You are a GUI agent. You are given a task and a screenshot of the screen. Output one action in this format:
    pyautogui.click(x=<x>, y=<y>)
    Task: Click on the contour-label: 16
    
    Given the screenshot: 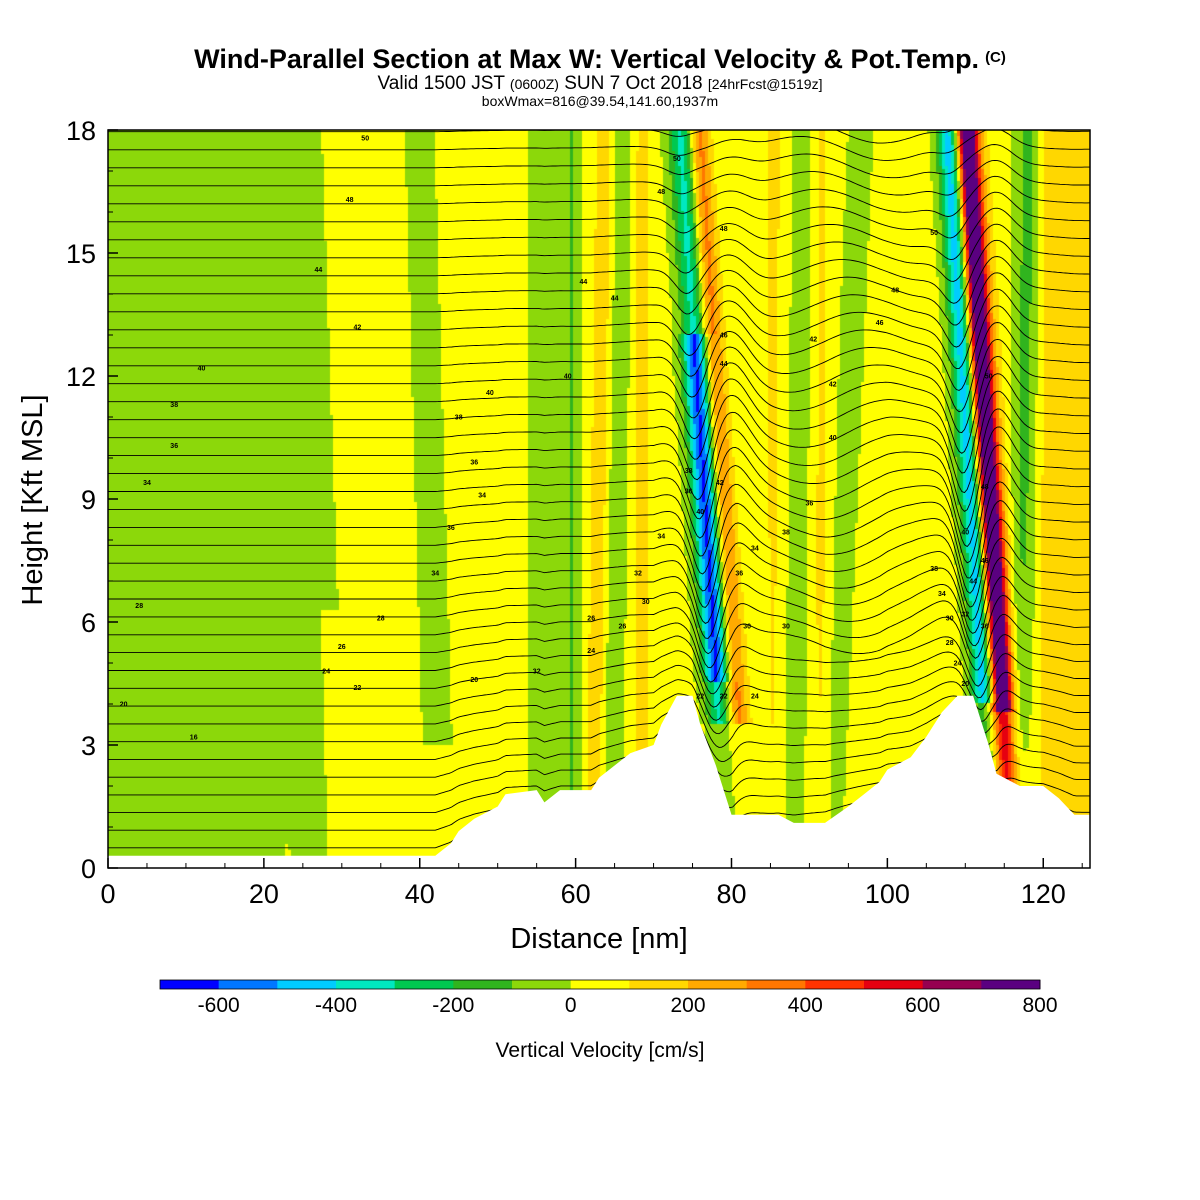 What is the action you would take?
    pyautogui.click(x=194, y=737)
    